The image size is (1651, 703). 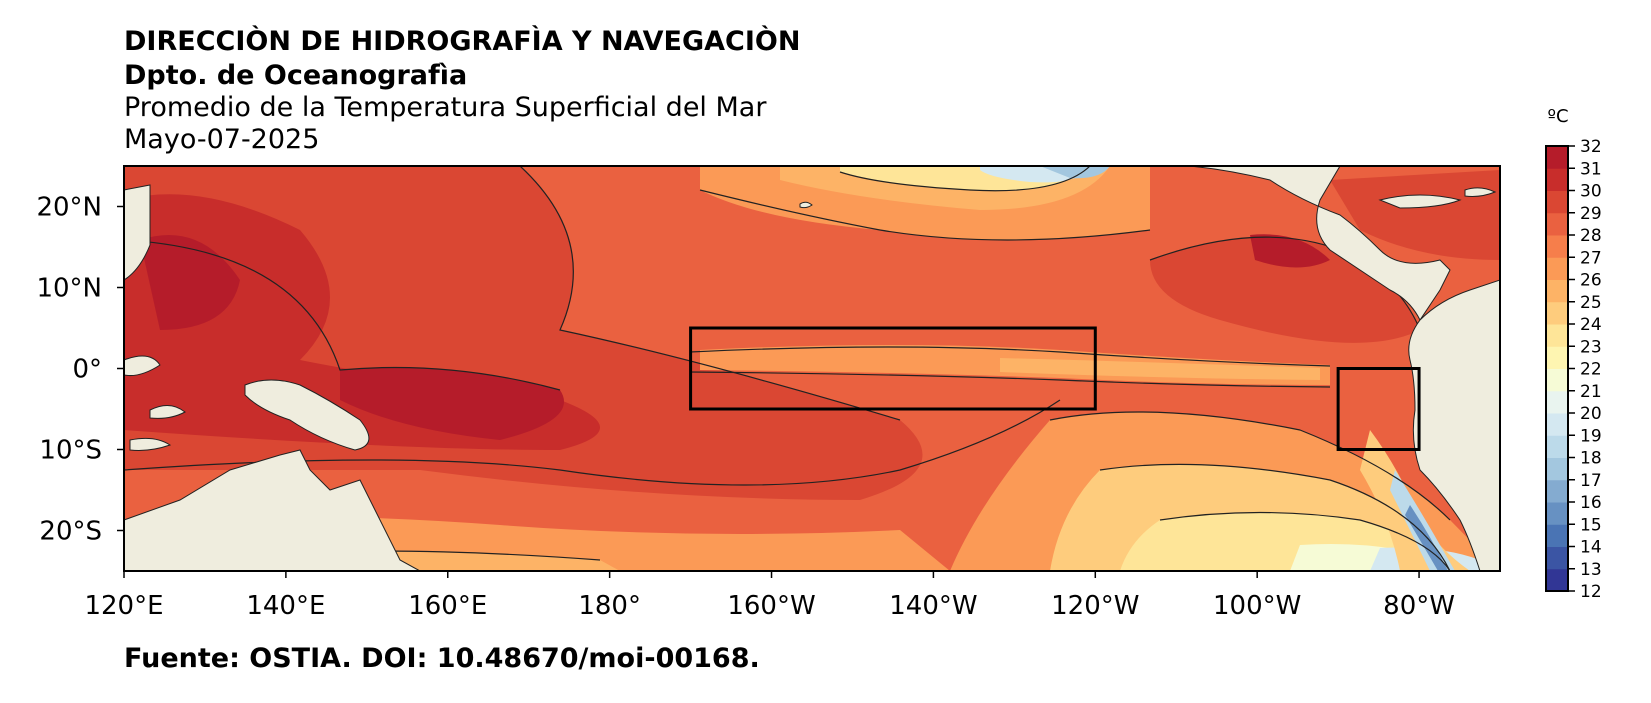 What do you see at coordinates (1557, 116) in the screenshot?
I see `colorbar-unit: ºC` at bounding box center [1557, 116].